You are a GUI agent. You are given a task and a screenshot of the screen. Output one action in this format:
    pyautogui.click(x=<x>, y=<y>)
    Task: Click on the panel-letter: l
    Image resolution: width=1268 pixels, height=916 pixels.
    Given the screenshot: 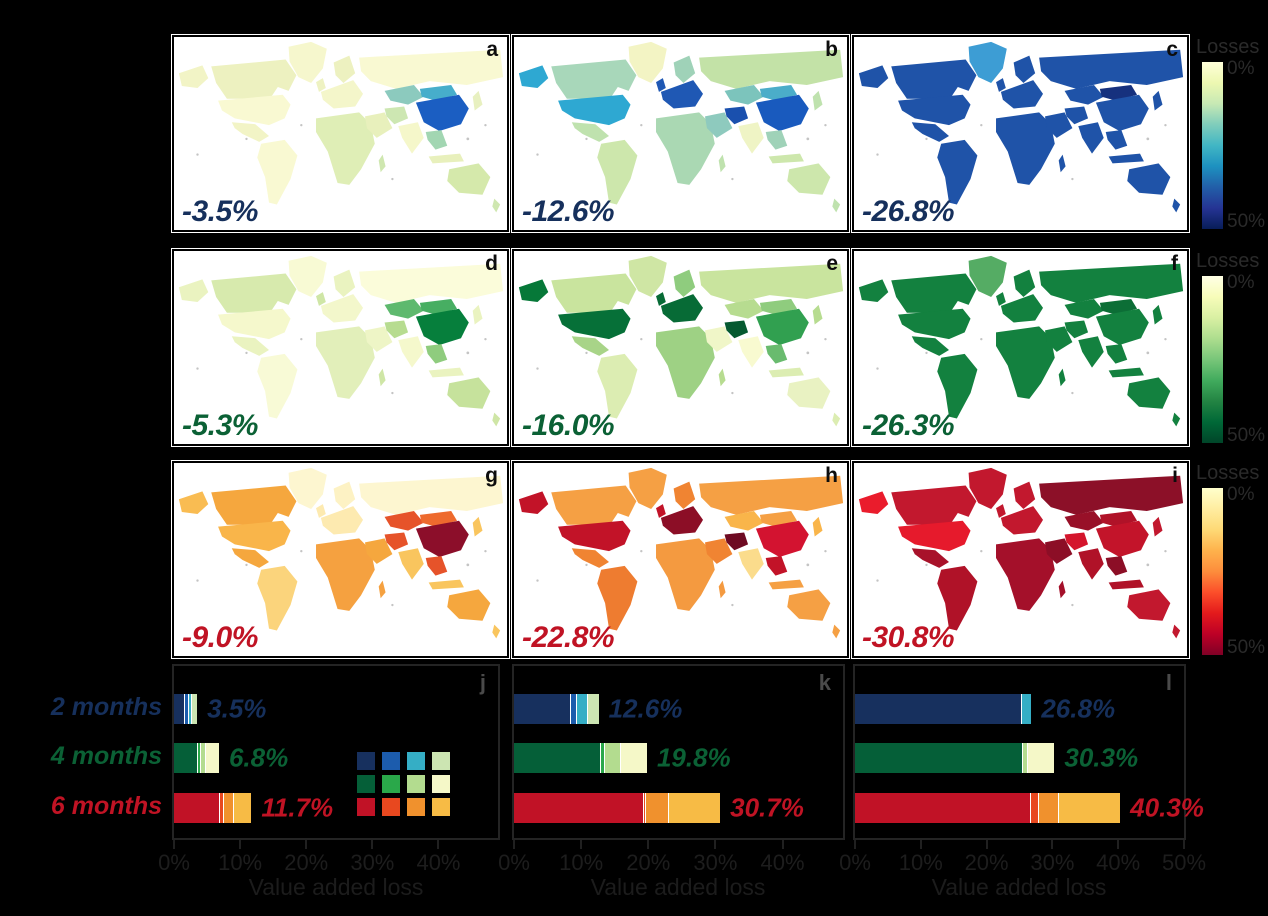 What is the action you would take?
    pyautogui.click(x=1168, y=682)
    